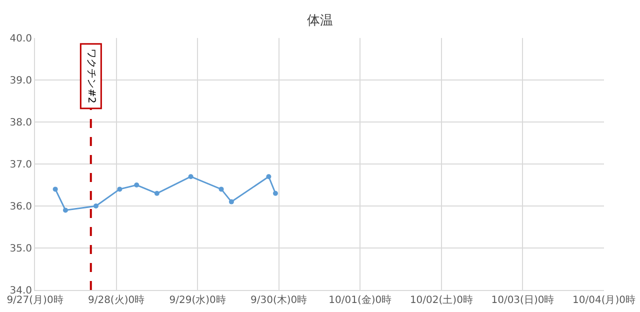  What do you see at coordinates (90, 76) in the screenshot?
I see `ref-line-label: ワクチン#2` at bounding box center [90, 76].